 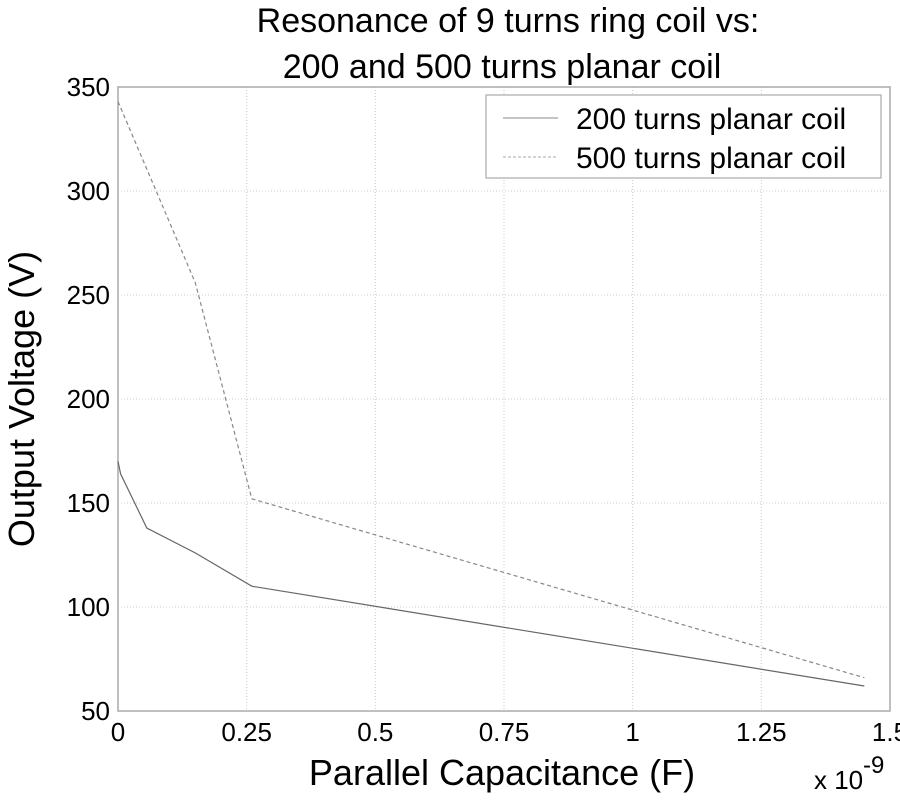 I want to click on y-tick-label: 150, so click(x=88, y=503).